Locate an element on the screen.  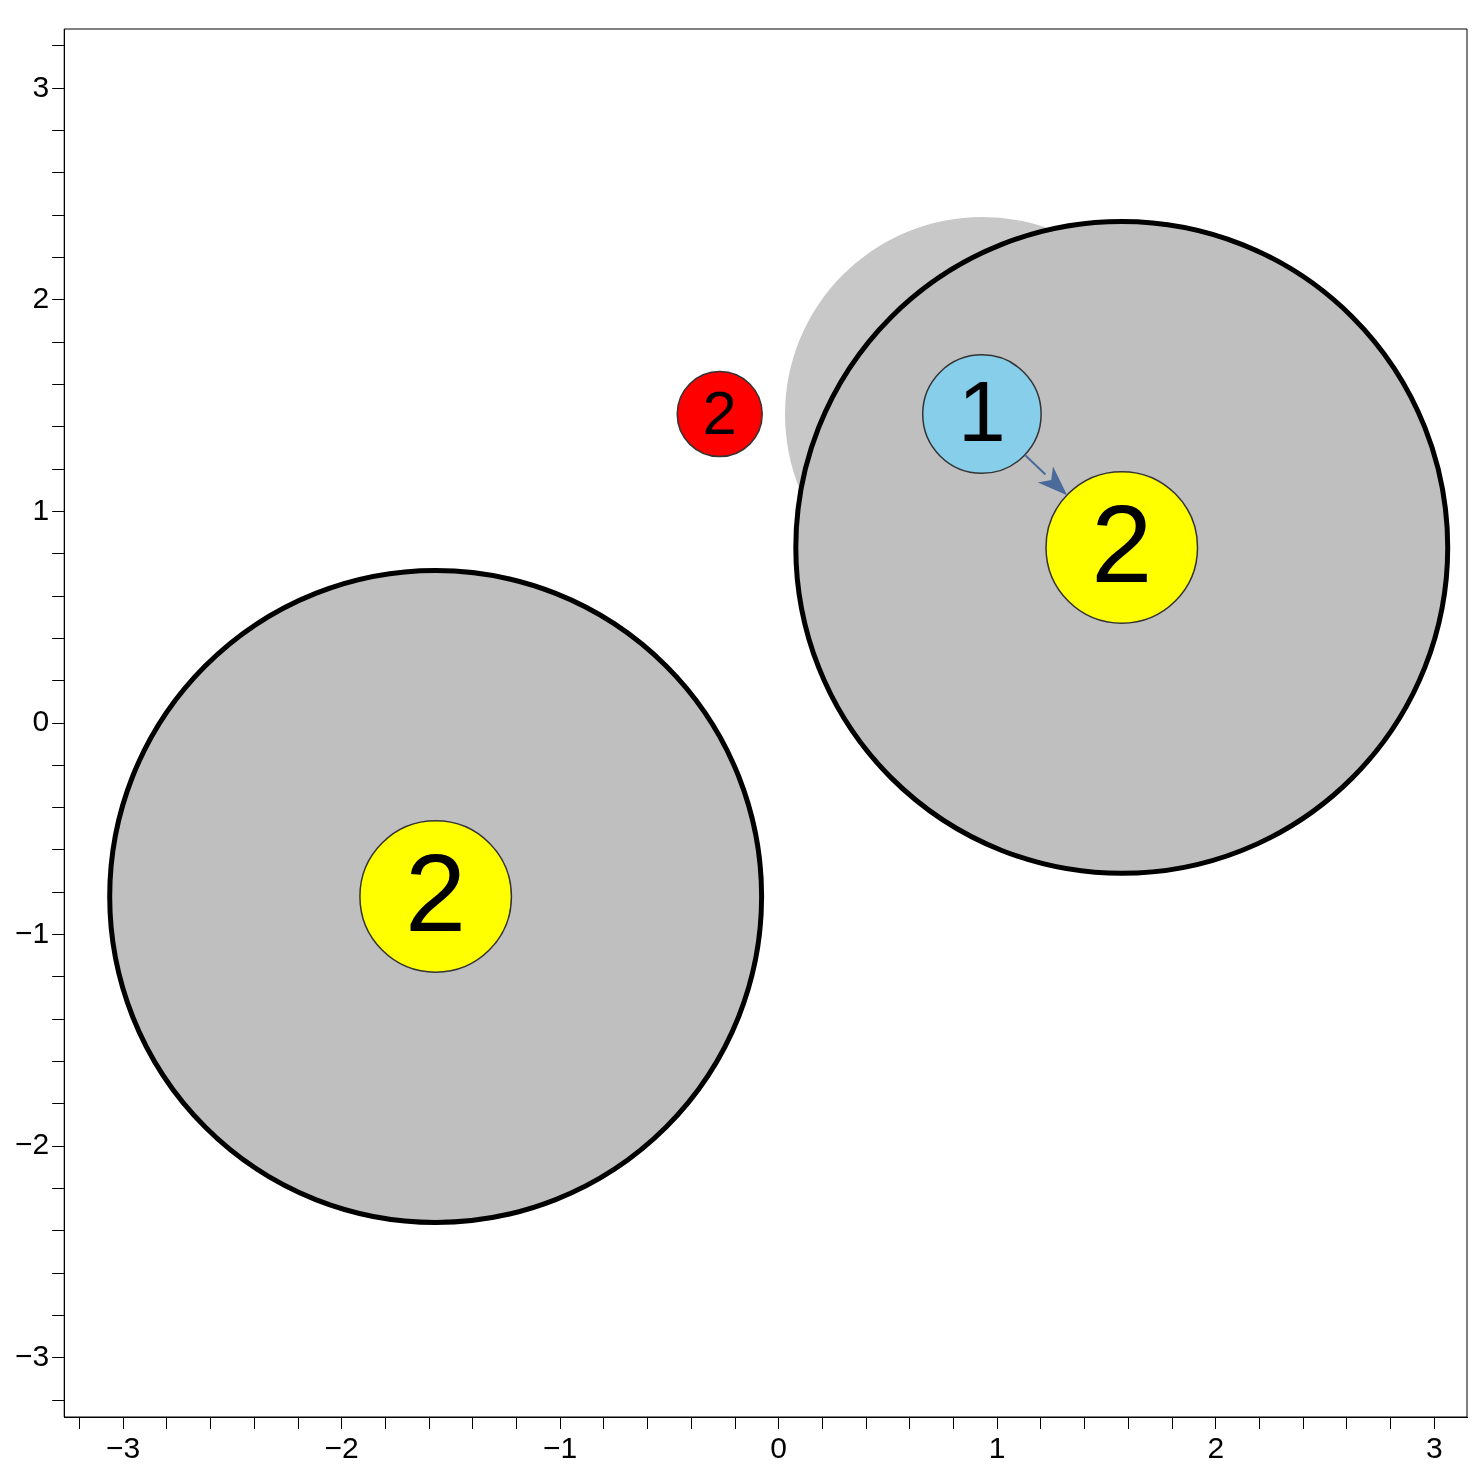
y-tick-label: 0 is located at coordinates (41, 721).